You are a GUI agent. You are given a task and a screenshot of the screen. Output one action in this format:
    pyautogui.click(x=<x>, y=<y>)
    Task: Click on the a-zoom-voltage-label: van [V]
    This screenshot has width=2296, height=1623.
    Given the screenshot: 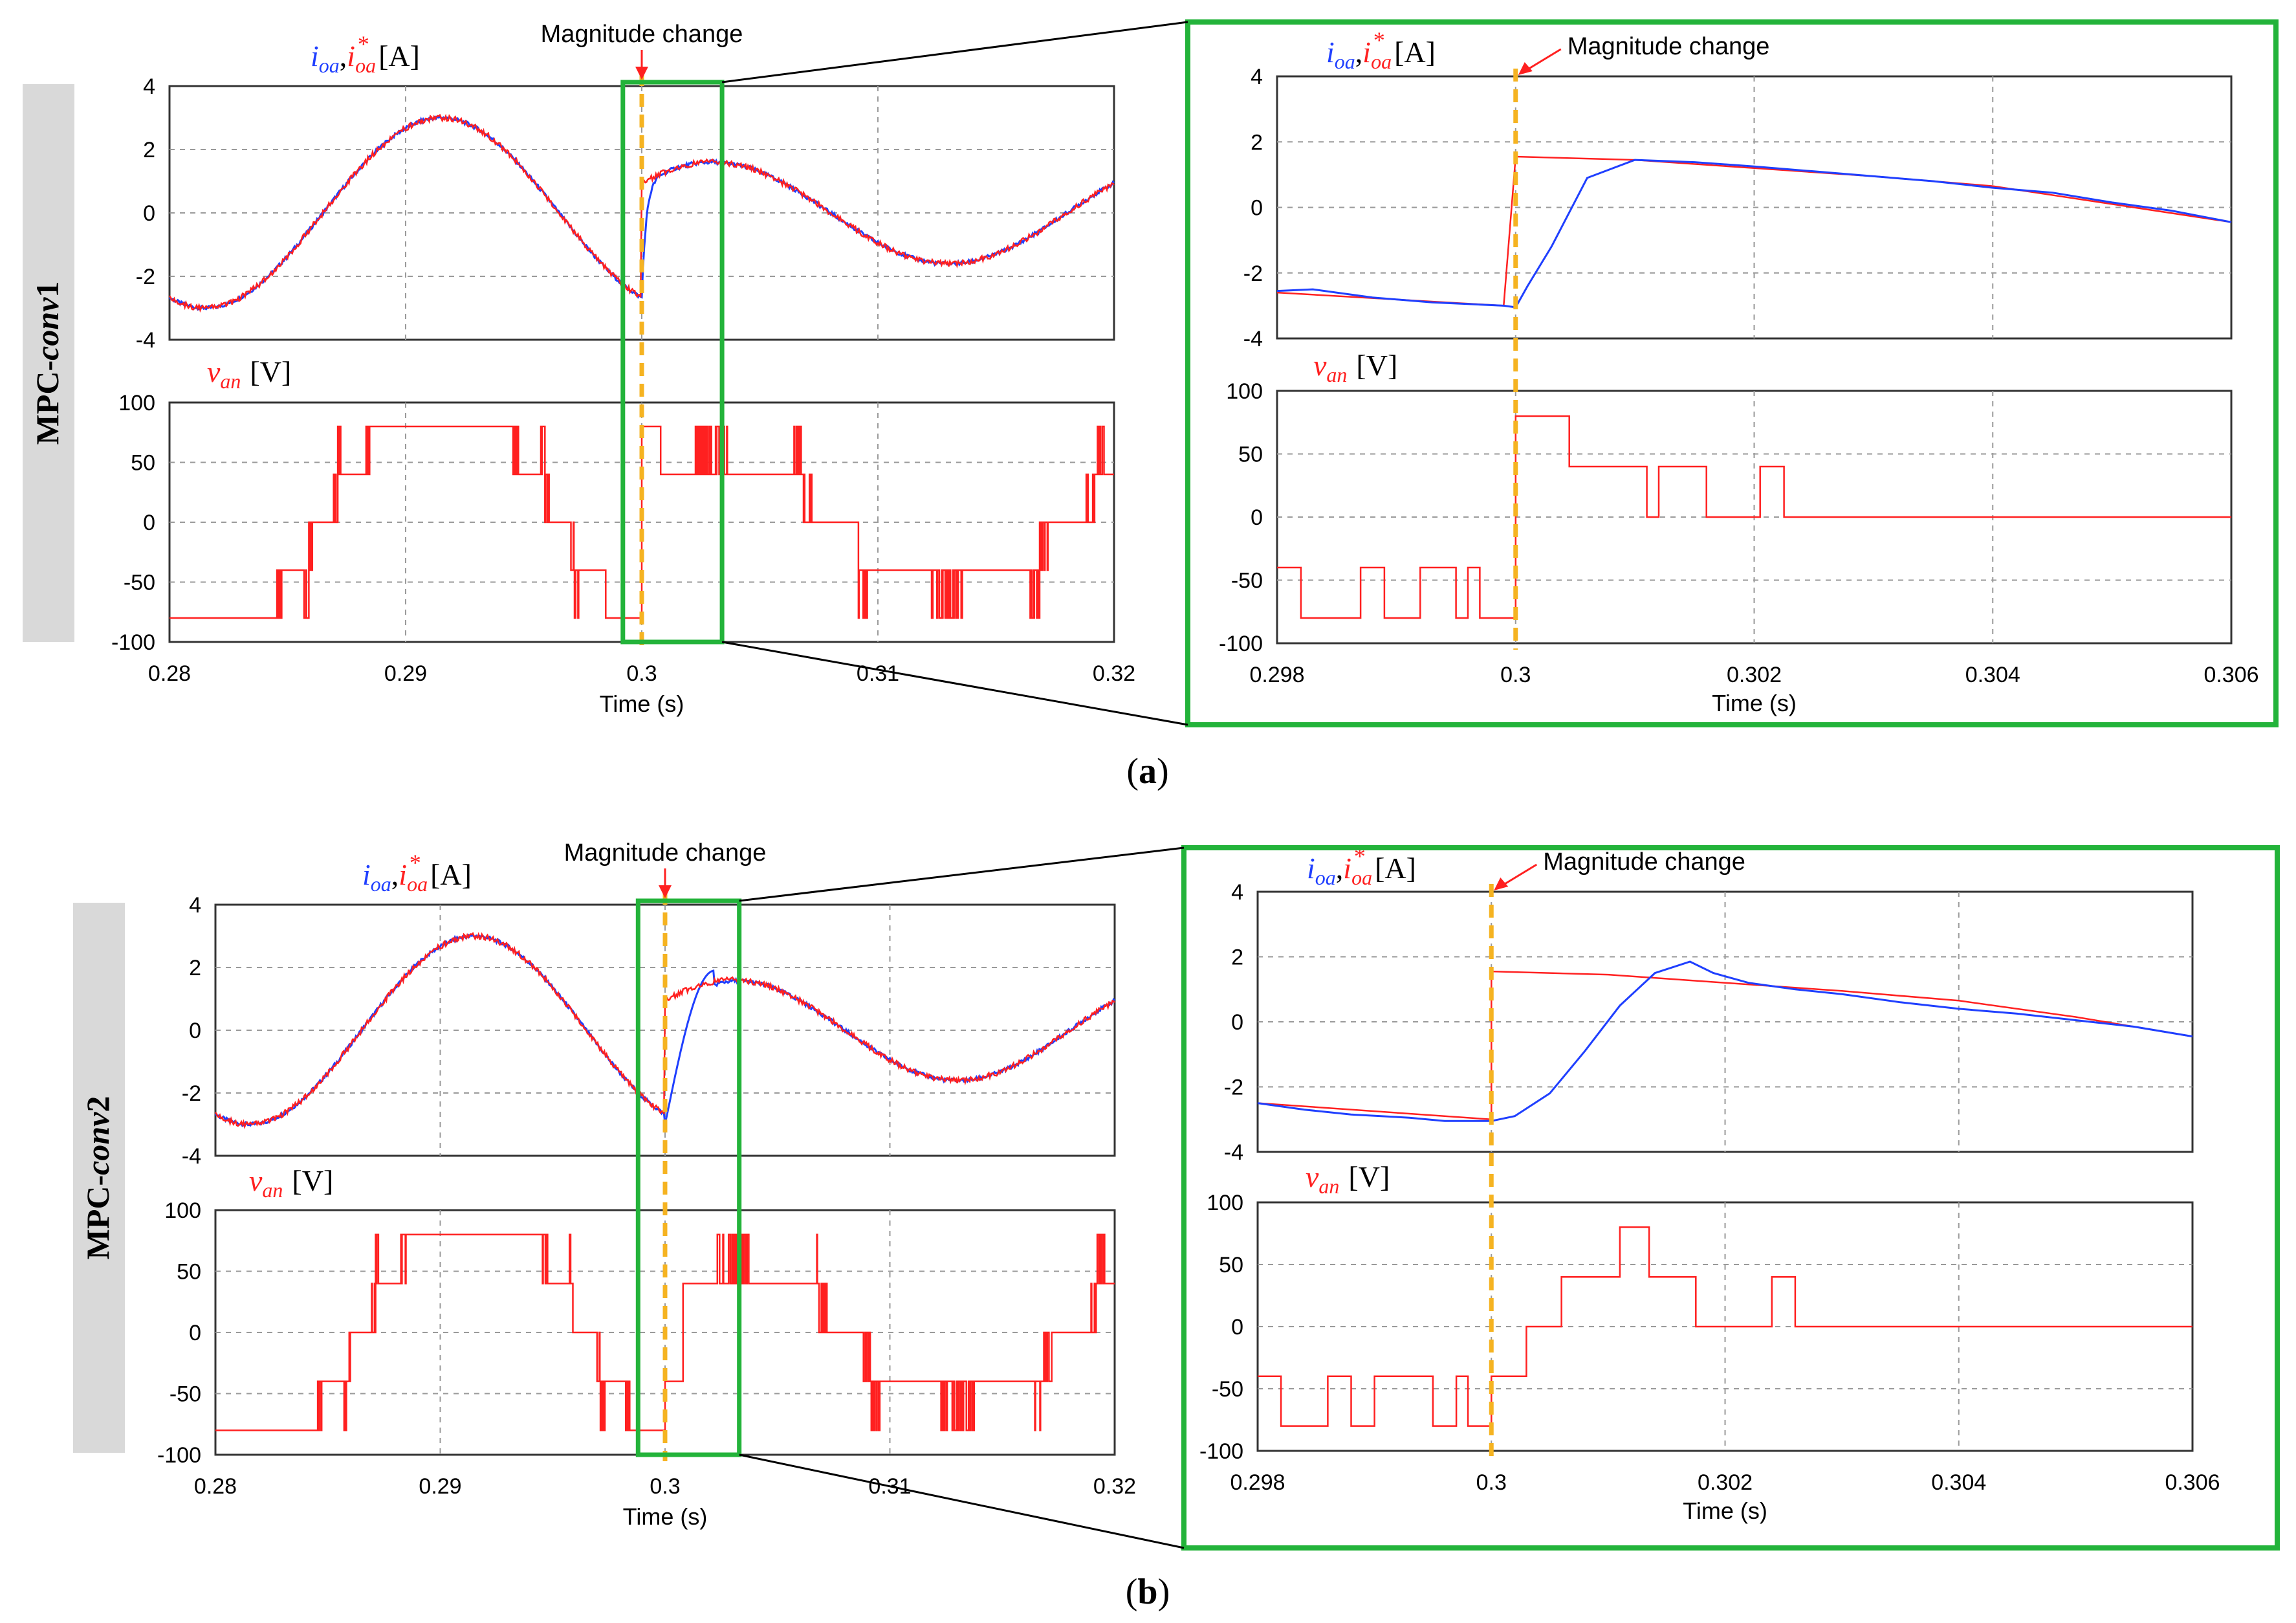 What is the action you would take?
    pyautogui.click(x=1355, y=367)
    